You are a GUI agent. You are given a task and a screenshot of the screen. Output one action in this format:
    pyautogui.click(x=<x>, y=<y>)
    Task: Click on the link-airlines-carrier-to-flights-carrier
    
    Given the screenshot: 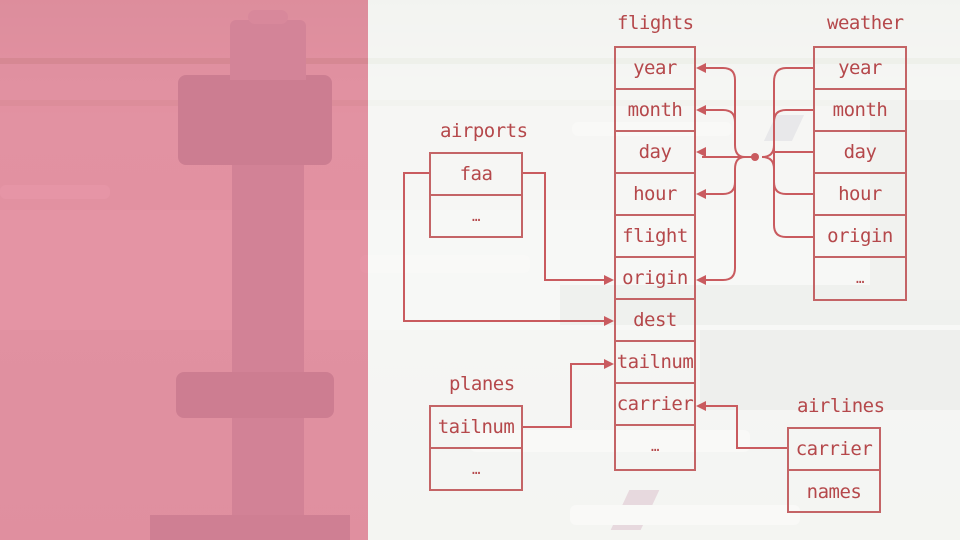 What is the action you would take?
    pyautogui.click(x=744, y=427)
    